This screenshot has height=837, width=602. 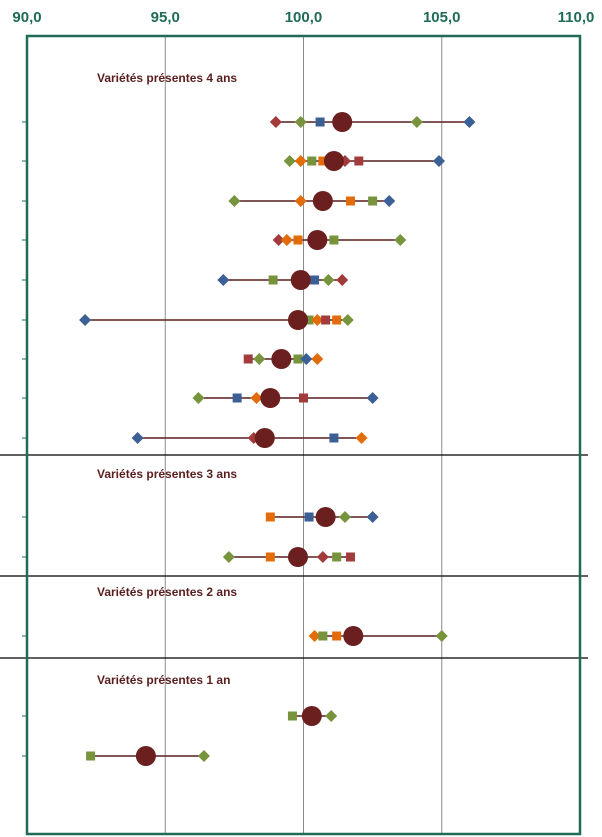 I want to click on section-label: Variétés présentes 1 an, so click(x=163, y=680).